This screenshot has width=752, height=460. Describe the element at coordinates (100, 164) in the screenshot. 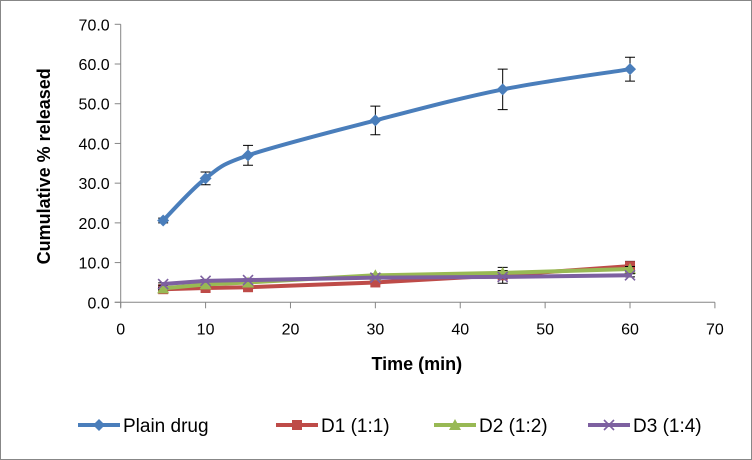

I see `y-ticks: 0.0 10.0 20.0 30.0 40.0 50.0 60.0 70.0` at that location.